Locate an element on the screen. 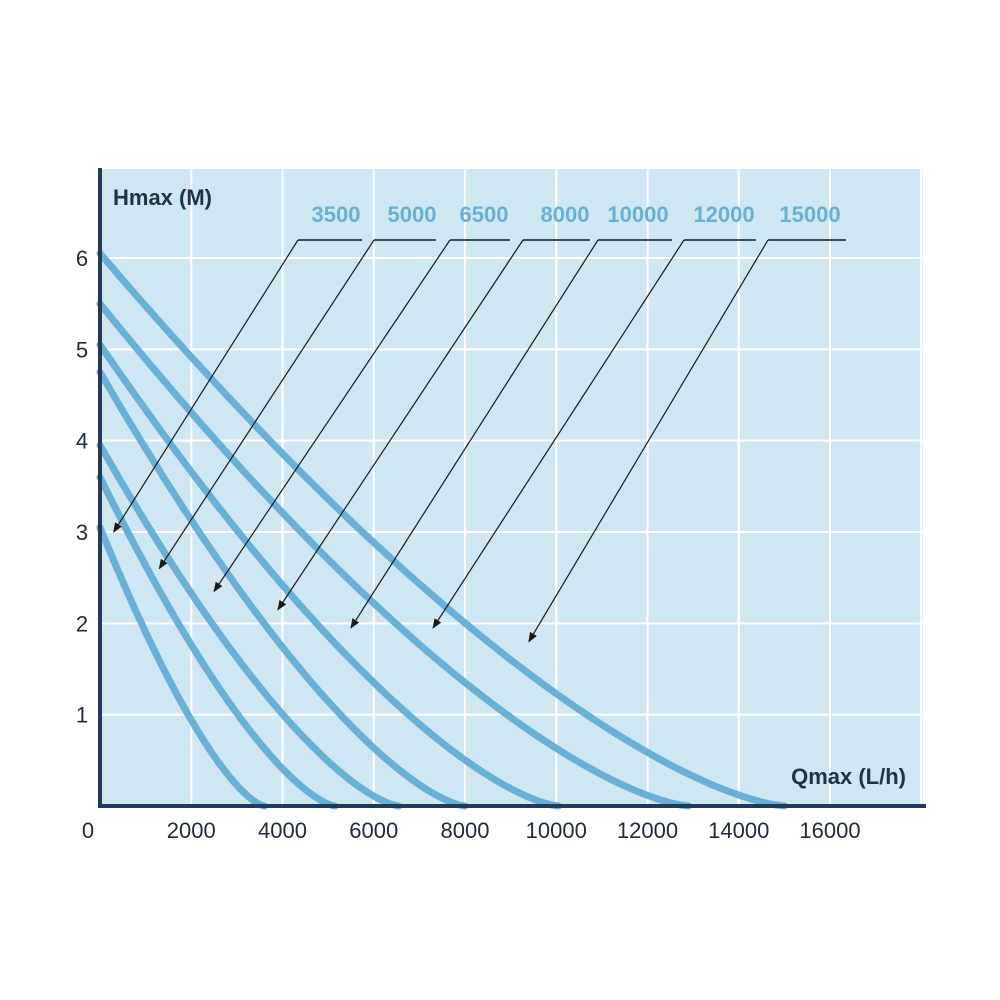 The image size is (1000, 1000). series-label-10000: 10000 is located at coordinates (637, 214).